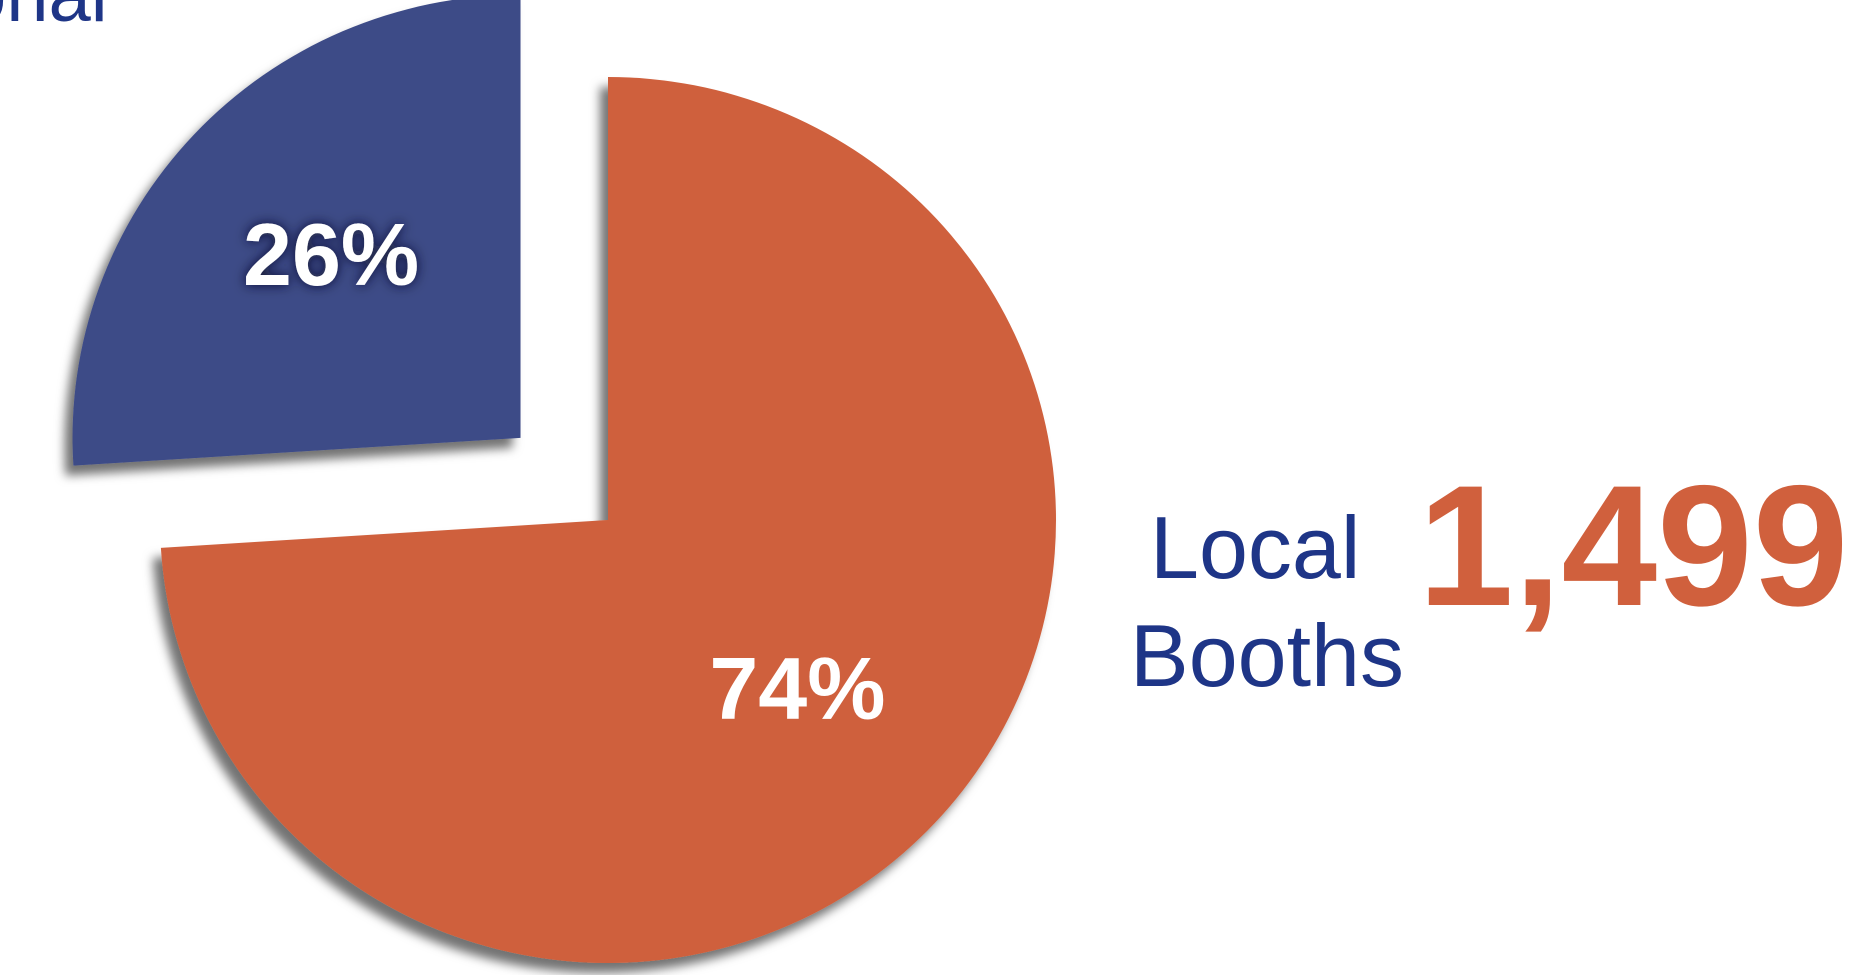  I want to click on cut-off-category-label: onal, so click(54, 17).